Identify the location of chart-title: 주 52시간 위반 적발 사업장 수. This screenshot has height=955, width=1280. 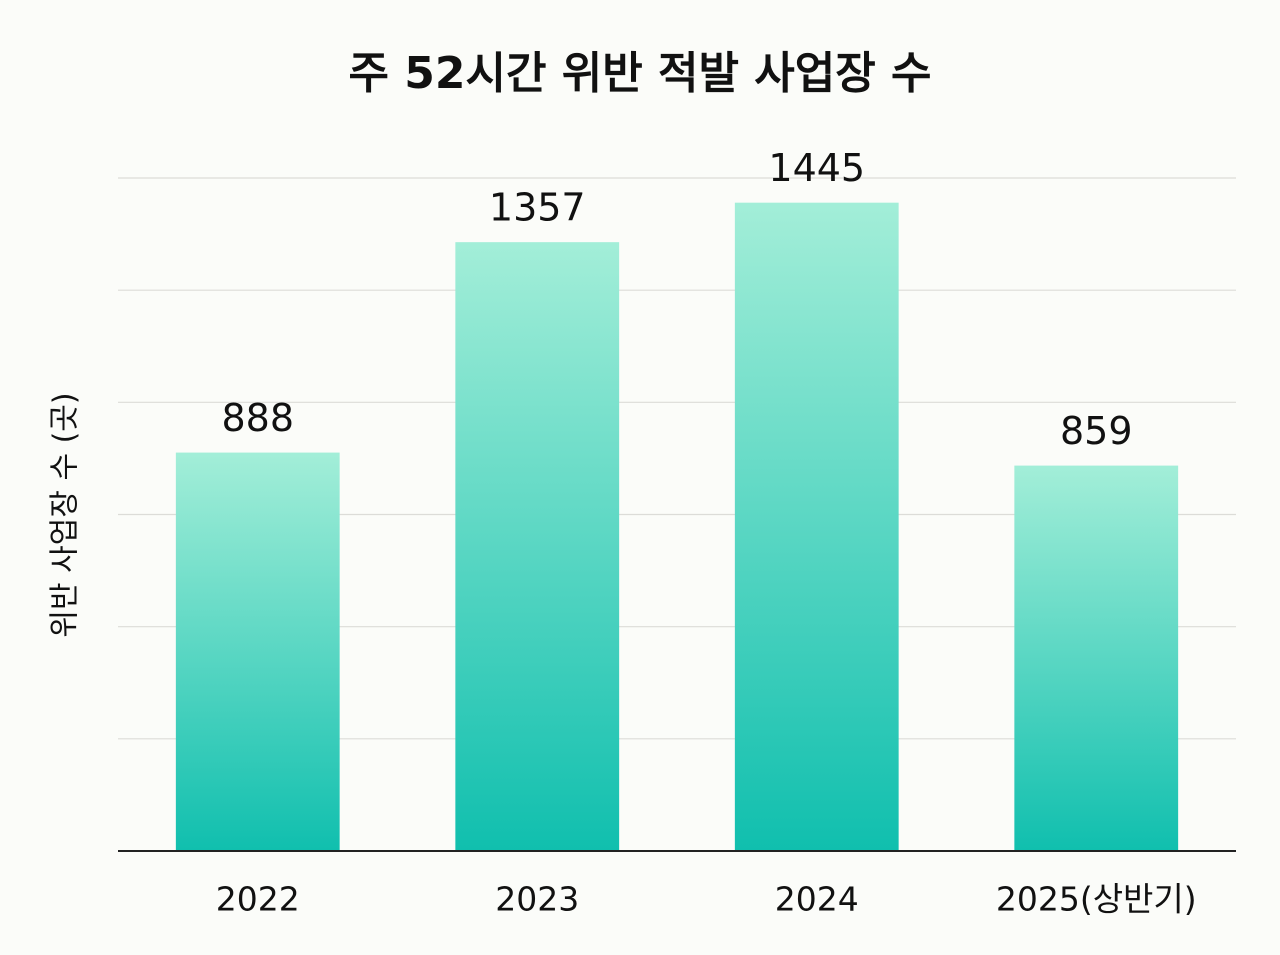
(639, 73).